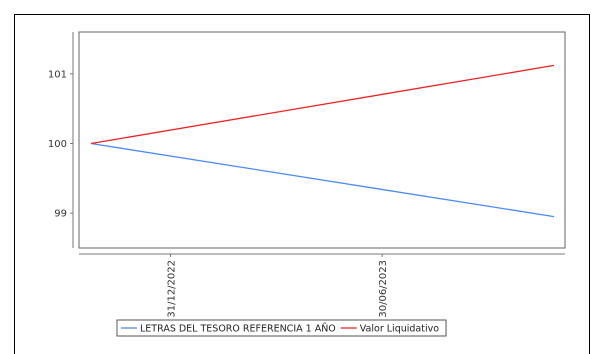 This screenshot has width=603, height=354. I want to click on legend-label: Valor Liquidativo, so click(399, 329).